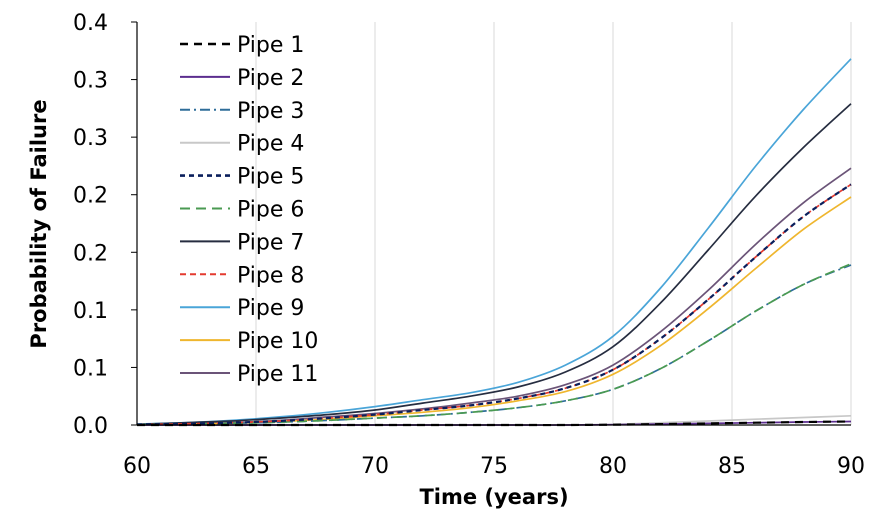 The height and width of the screenshot is (524, 892). What do you see at coordinates (270, 45) in the screenshot?
I see `legend-label: Pipe 1` at bounding box center [270, 45].